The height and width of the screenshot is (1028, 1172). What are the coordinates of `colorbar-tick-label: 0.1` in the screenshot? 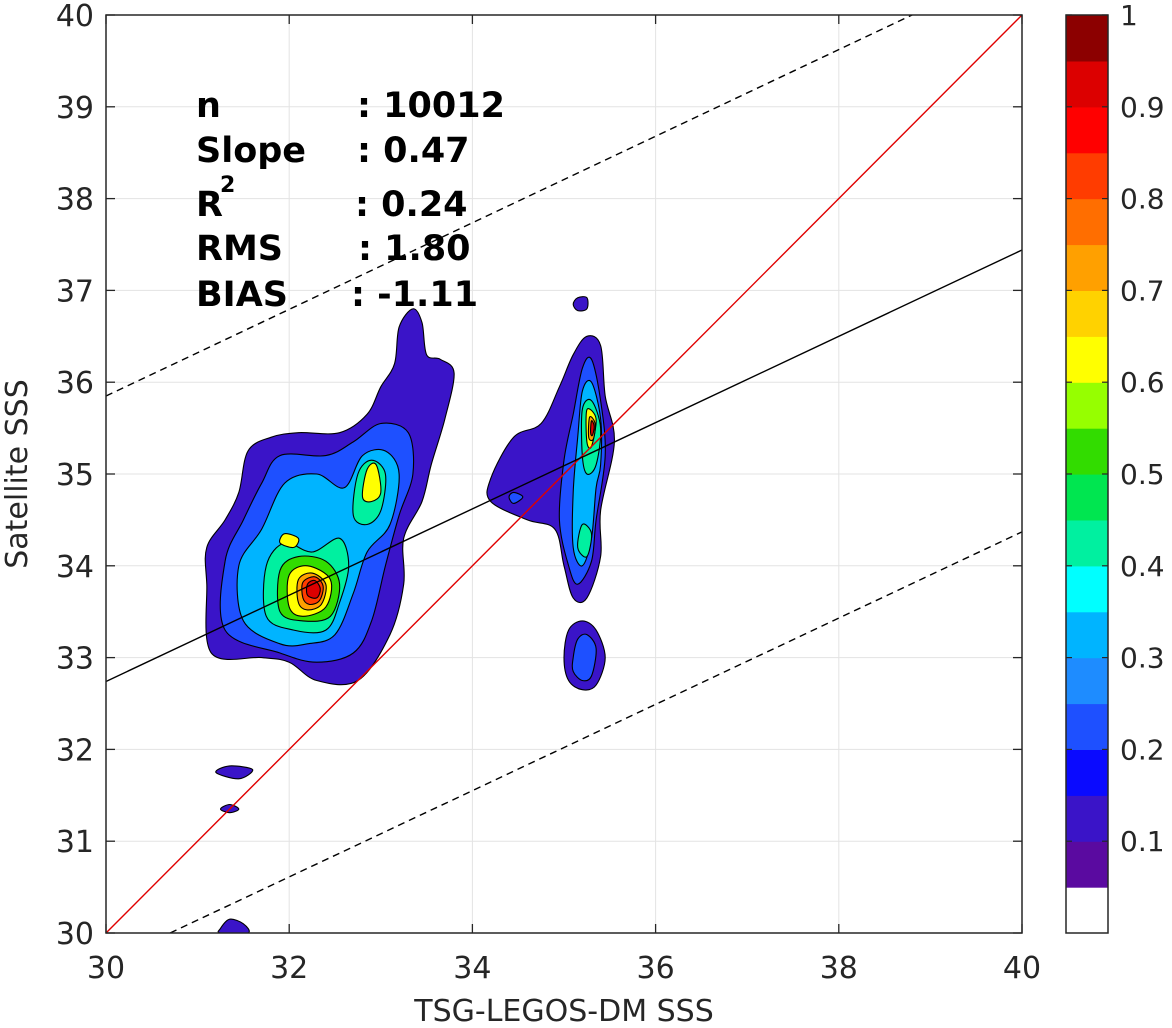 It's located at (1142, 841).